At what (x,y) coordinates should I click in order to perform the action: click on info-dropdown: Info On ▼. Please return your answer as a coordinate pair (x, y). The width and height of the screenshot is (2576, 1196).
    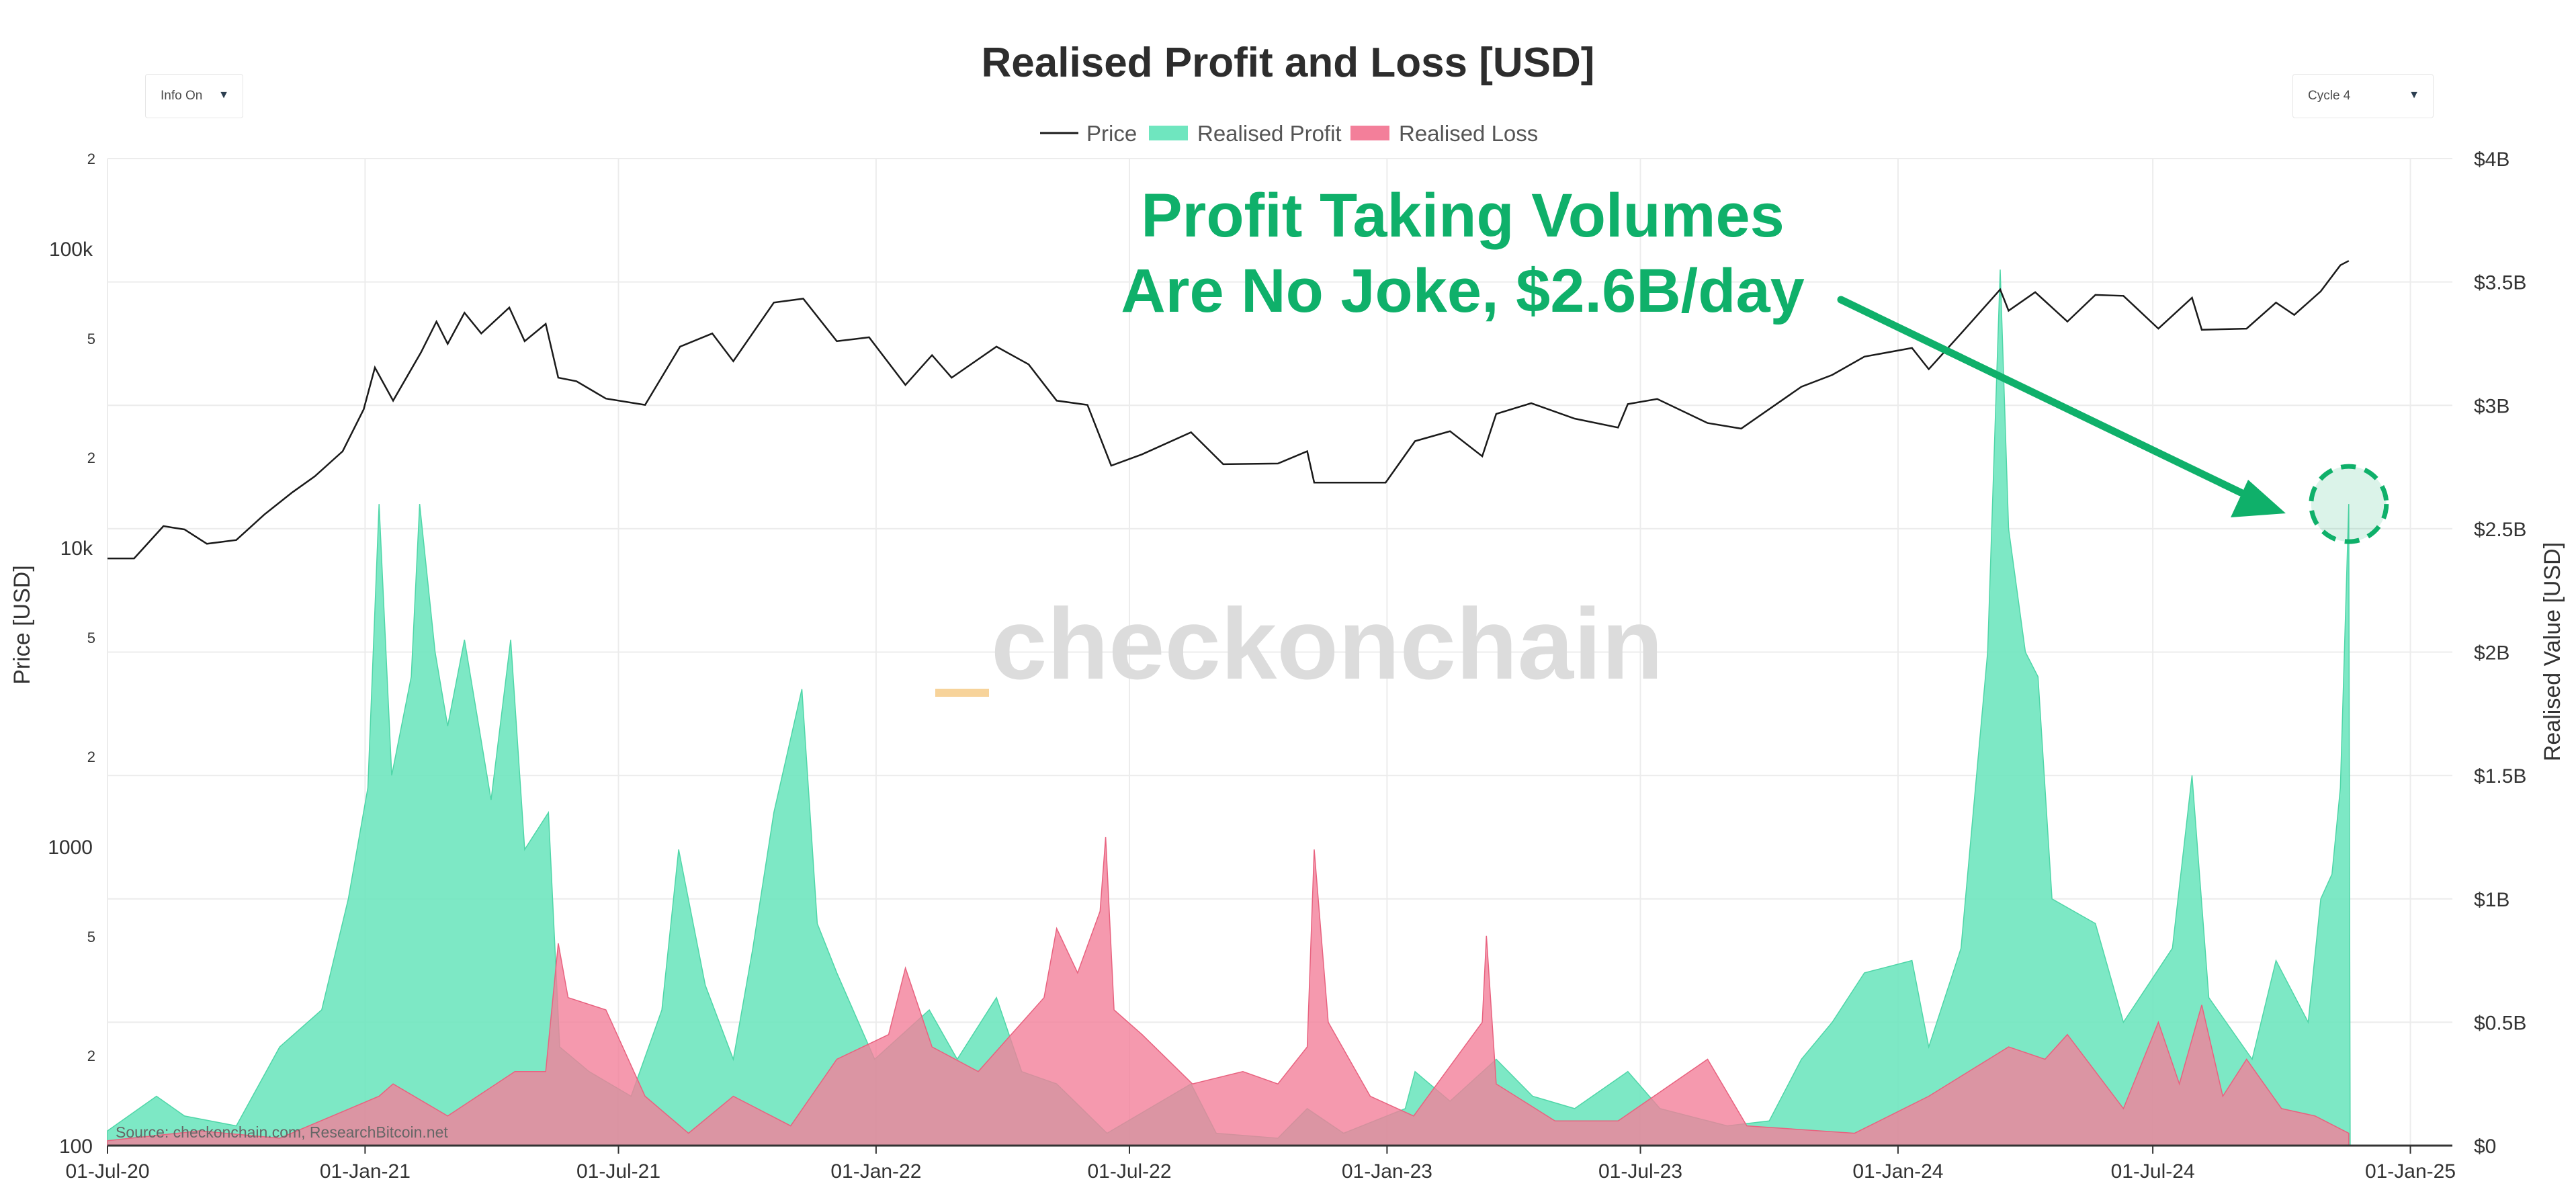
    Looking at the image, I should click on (194, 96).